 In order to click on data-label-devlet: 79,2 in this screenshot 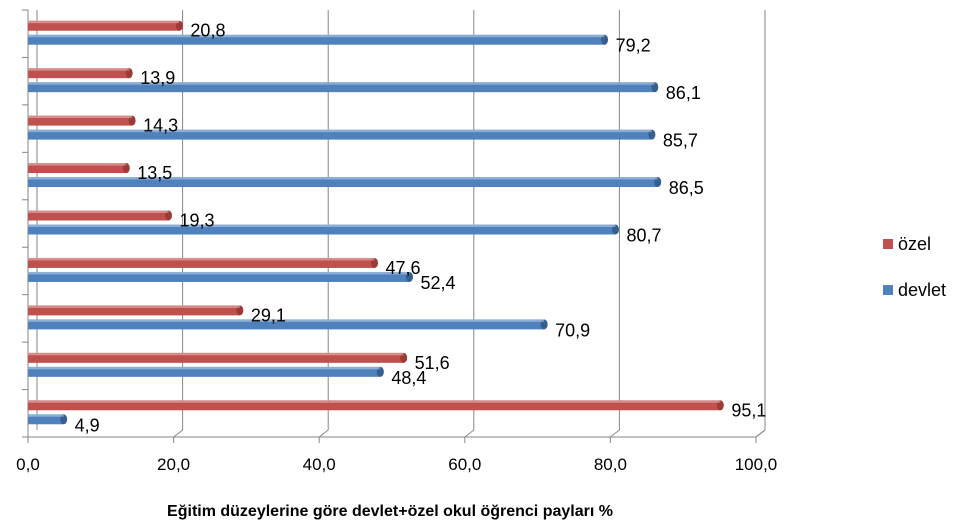, I will do `click(633, 46)`.